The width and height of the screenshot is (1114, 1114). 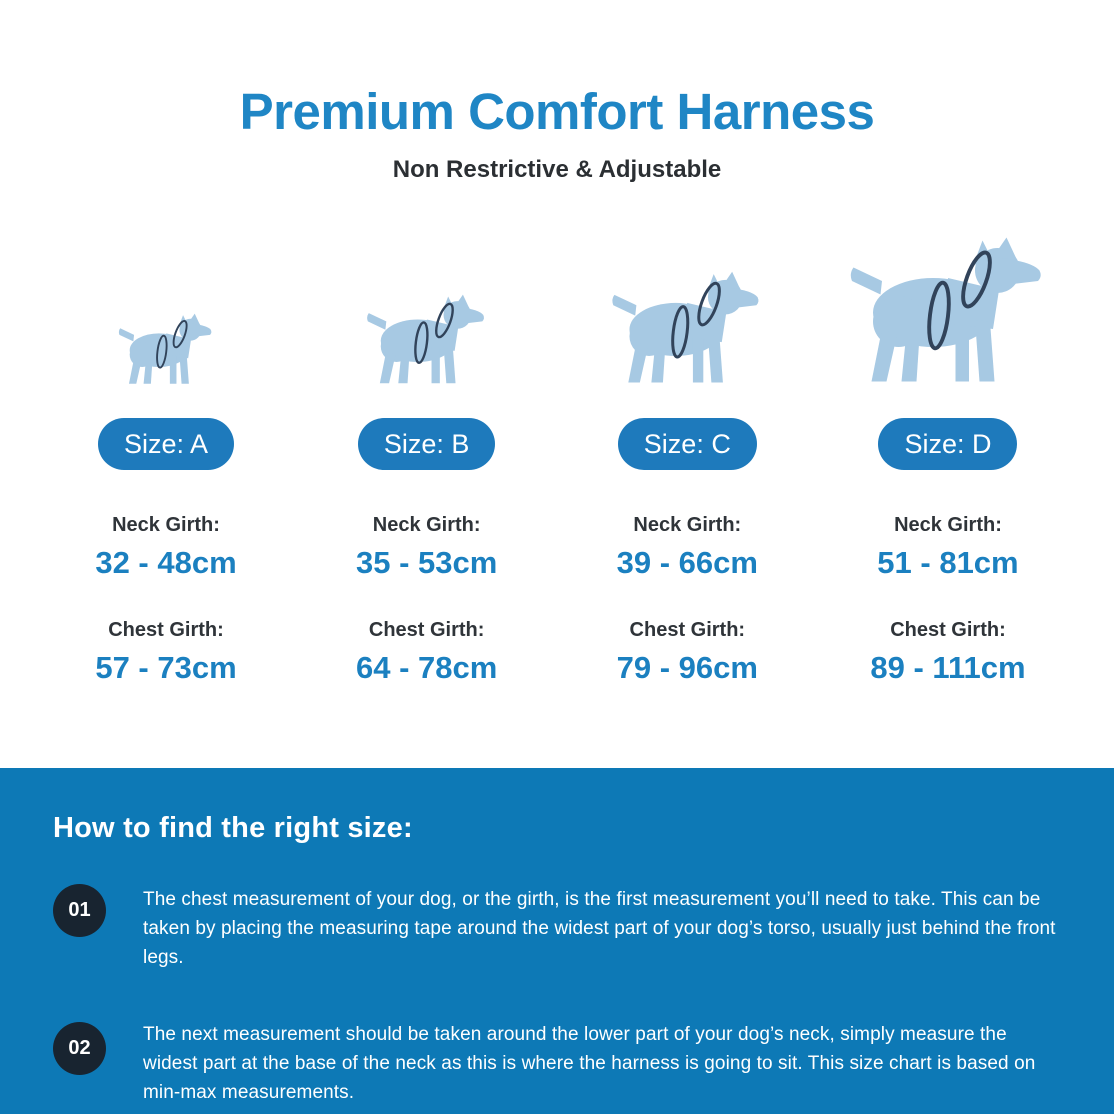 What do you see at coordinates (948, 668) in the screenshot?
I see `chest-girth-value: 89 - 111cm` at bounding box center [948, 668].